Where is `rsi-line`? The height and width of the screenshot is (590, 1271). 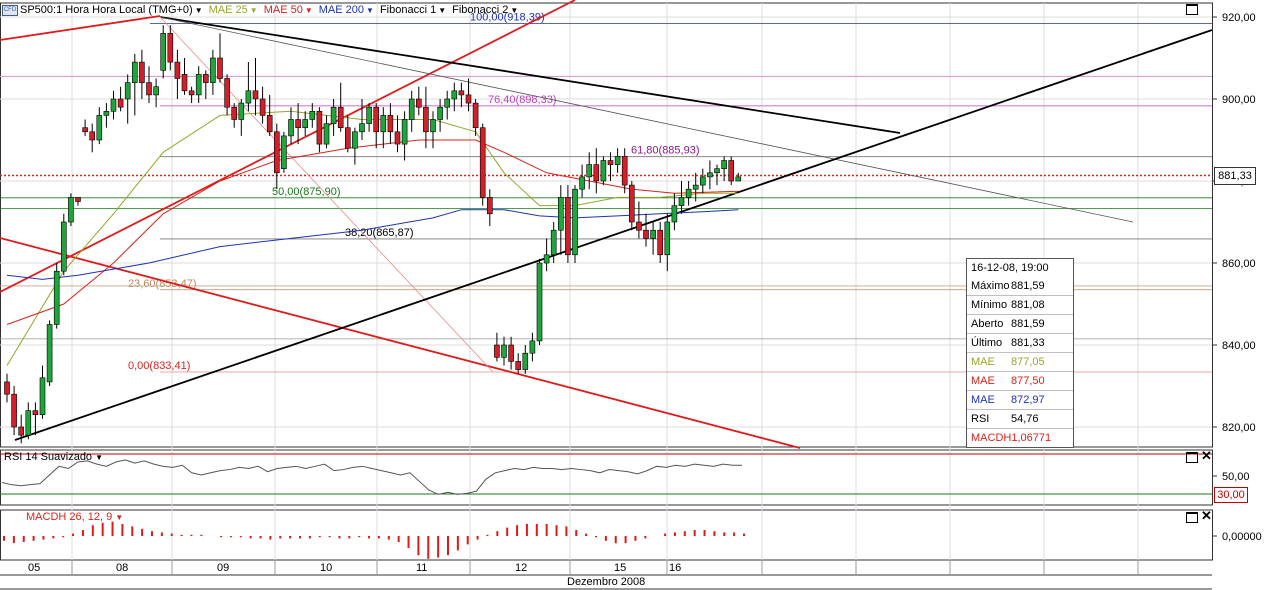
rsi-line is located at coordinates (371, 477).